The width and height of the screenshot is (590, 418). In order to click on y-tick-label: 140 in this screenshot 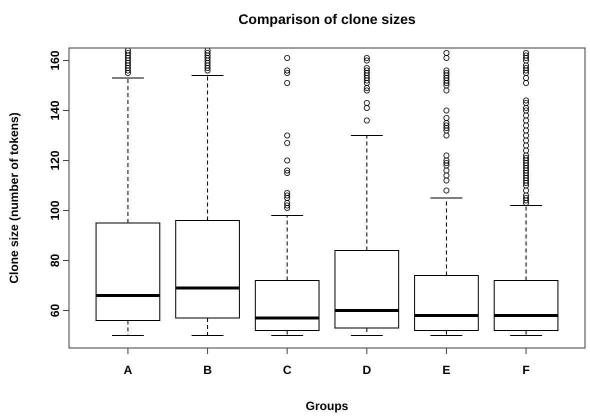, I will do `click(55, 110)`.